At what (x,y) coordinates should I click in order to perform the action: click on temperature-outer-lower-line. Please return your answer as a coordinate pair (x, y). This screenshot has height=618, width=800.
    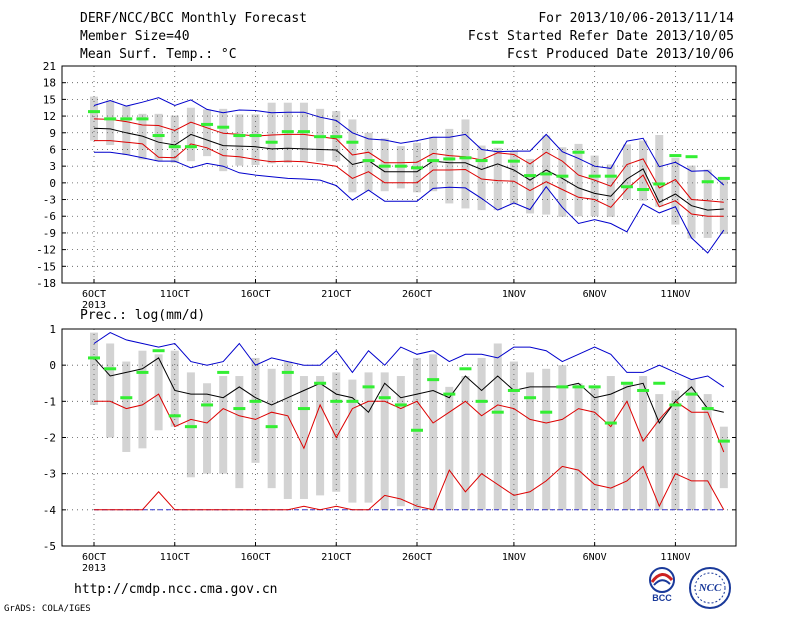
    Looking at the image, I should click on (409, 202).